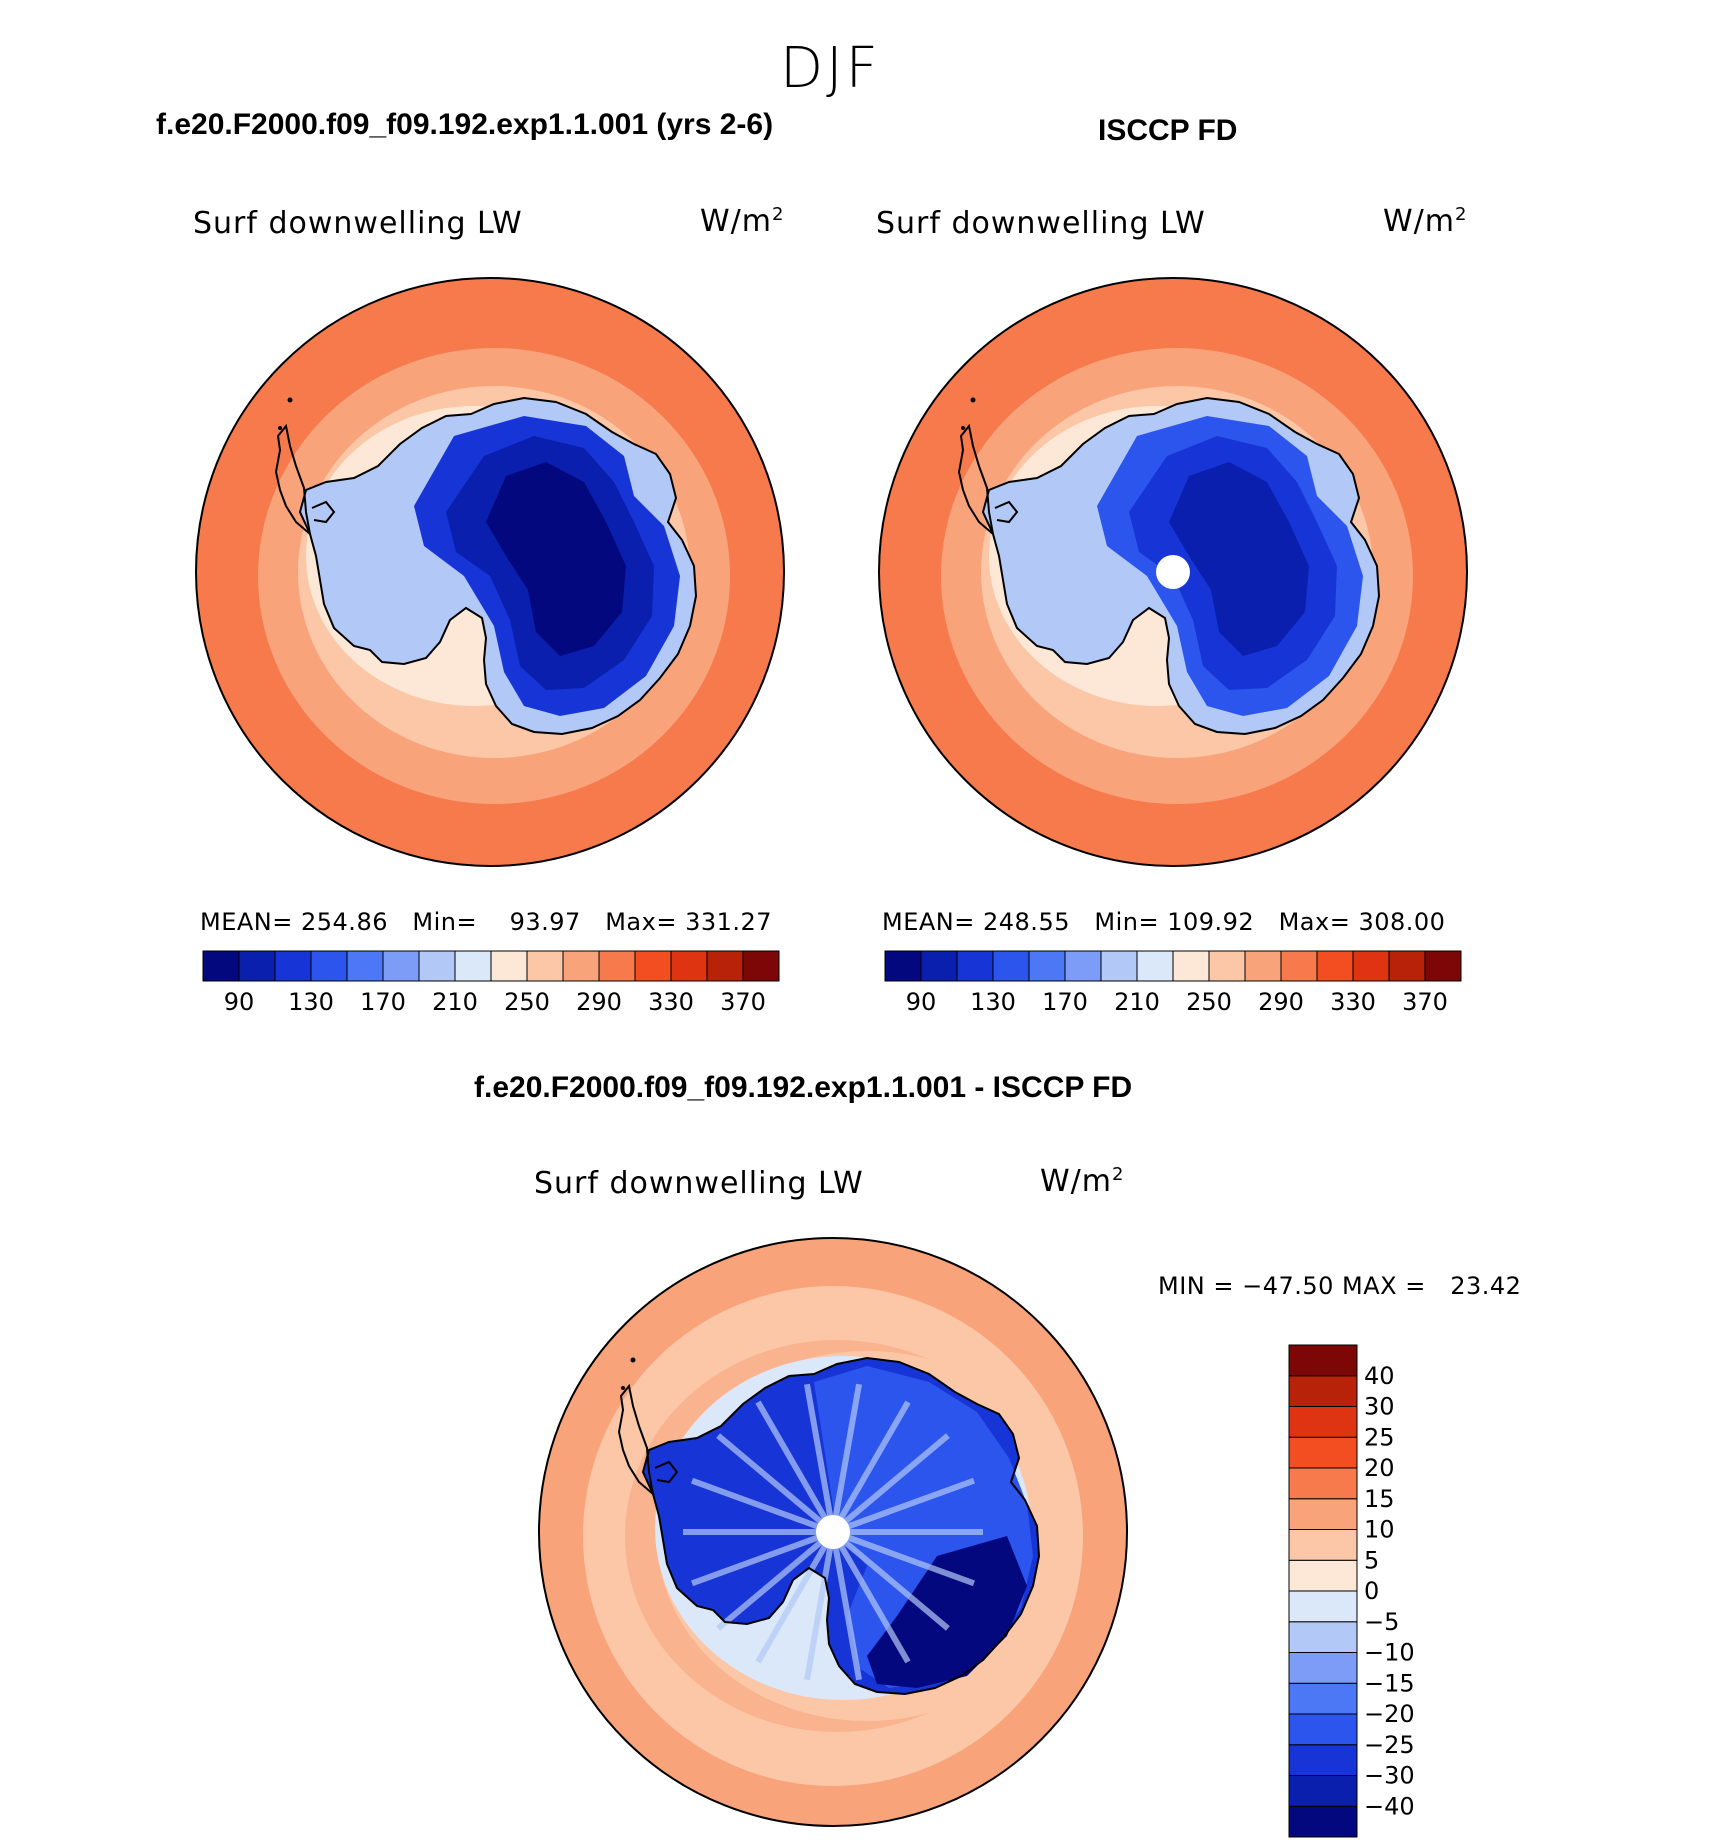  I want to click on panel2-island, so click(963, 428).